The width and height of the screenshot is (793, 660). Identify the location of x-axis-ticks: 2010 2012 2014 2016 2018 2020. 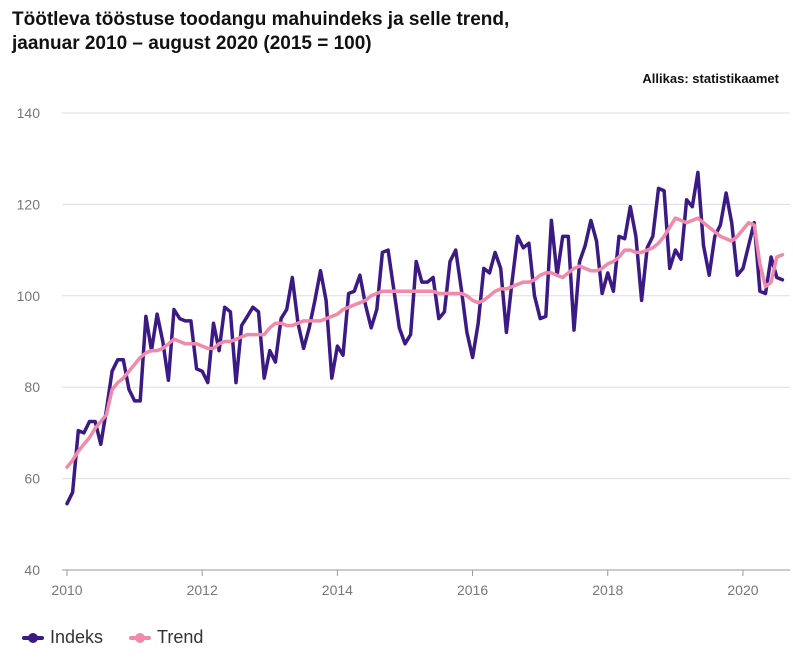
(405, 584).